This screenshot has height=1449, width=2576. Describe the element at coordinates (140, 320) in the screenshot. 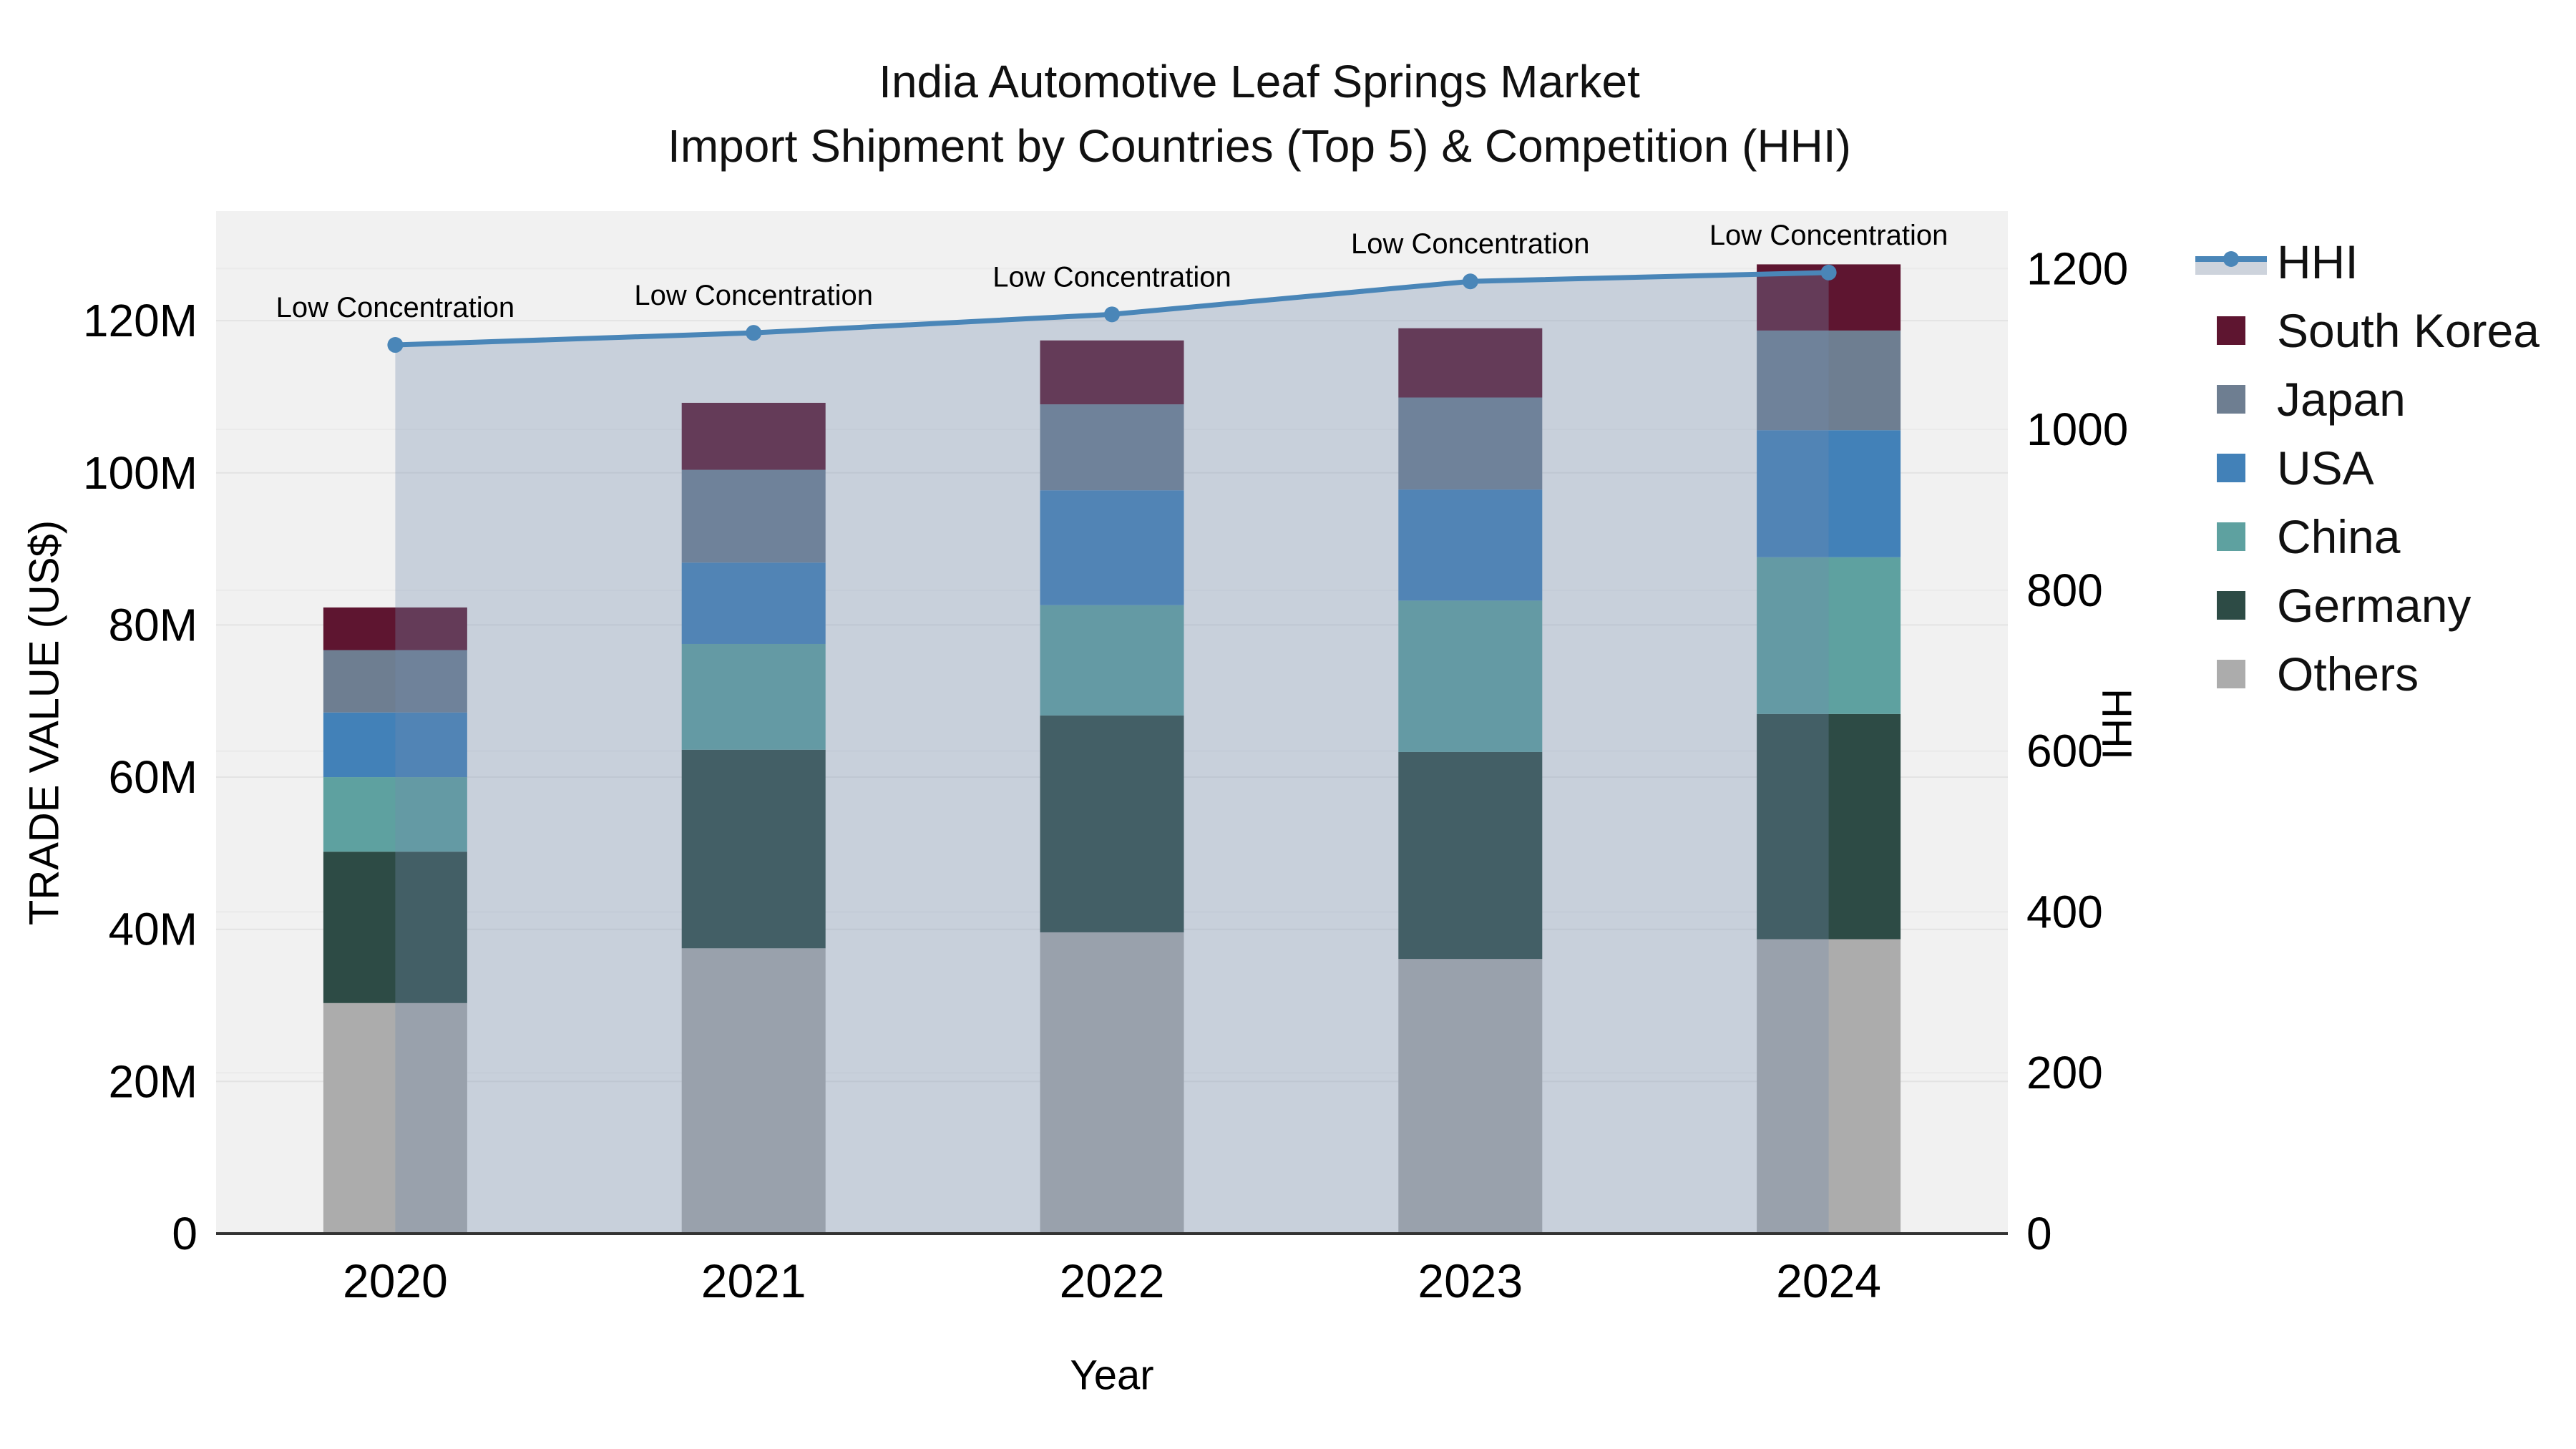

I see `y-left-tick-120M: 120M` at that location.